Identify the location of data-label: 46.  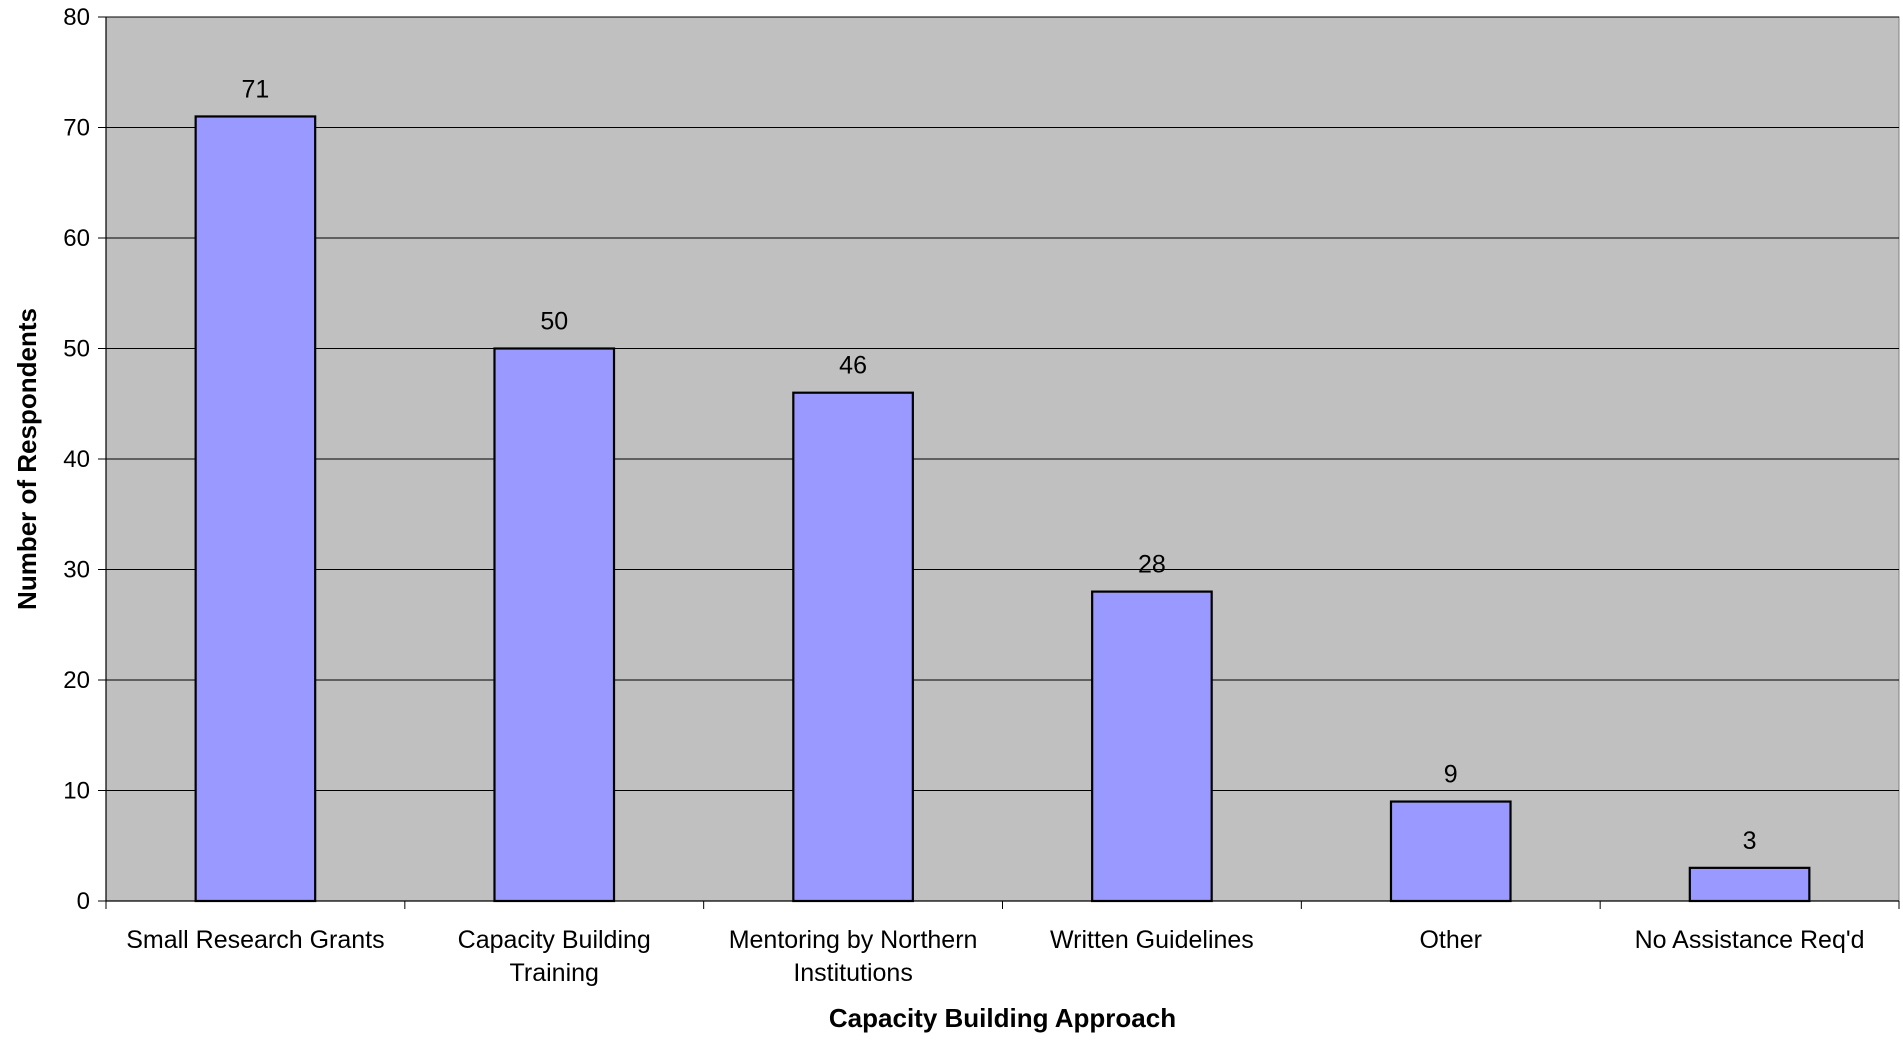
(853, 366).